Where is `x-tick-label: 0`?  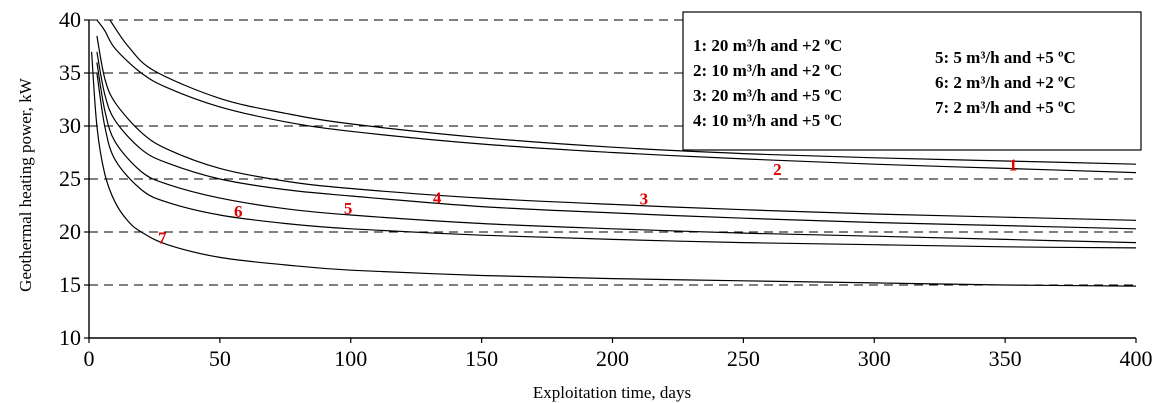 x-tick-label: 0 is located at coordinates (89, 358).